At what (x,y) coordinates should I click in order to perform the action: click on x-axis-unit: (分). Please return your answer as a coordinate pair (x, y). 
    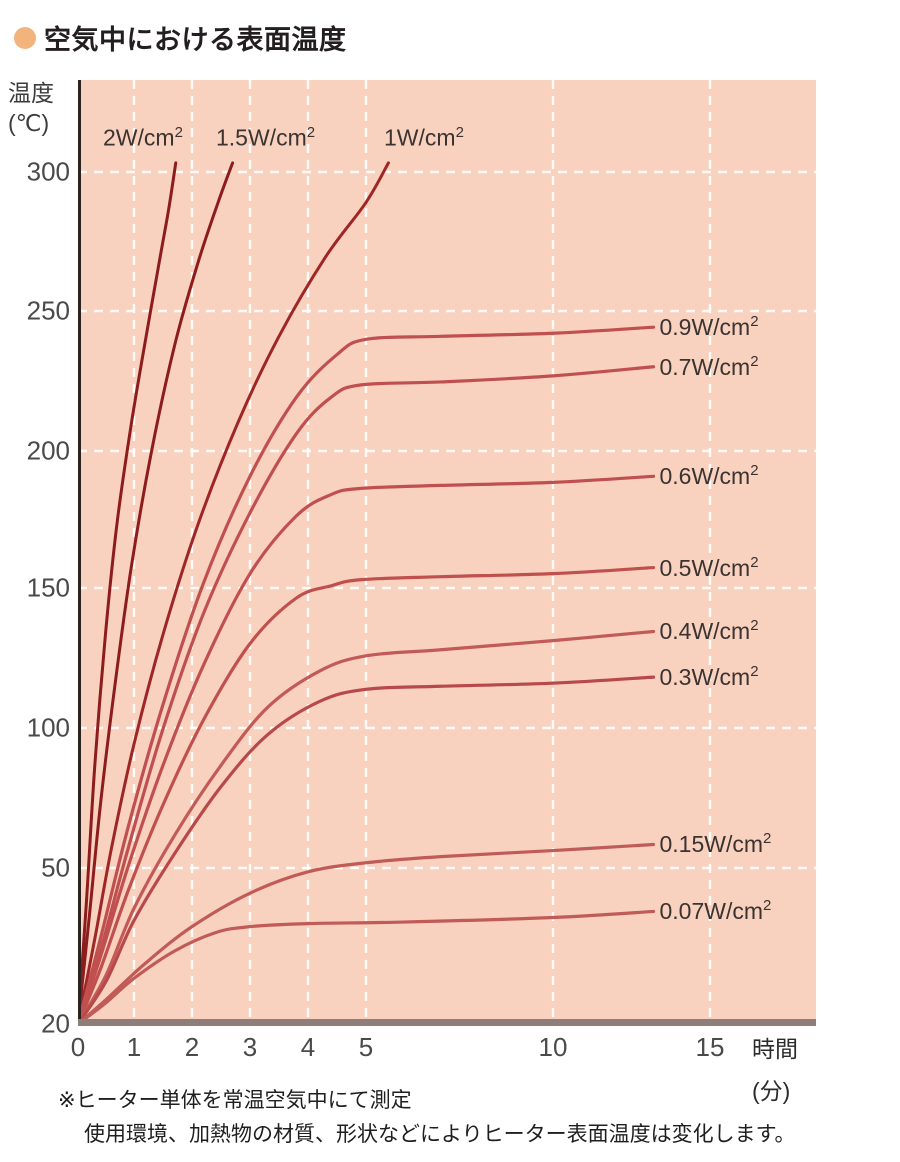
    Looking at the image, I should click on (771, 1091).